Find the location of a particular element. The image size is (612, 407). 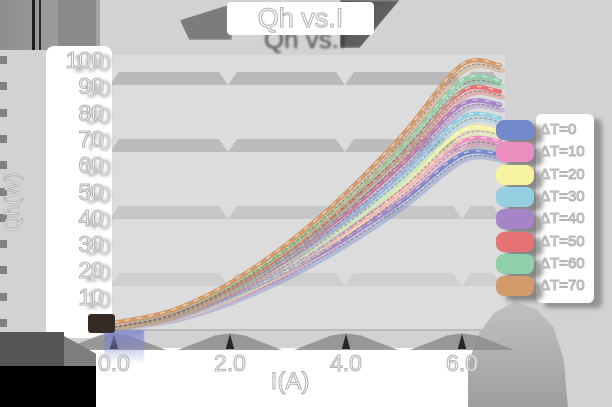

legend-label: ΔT=10 is located at coordinates (562, 152).